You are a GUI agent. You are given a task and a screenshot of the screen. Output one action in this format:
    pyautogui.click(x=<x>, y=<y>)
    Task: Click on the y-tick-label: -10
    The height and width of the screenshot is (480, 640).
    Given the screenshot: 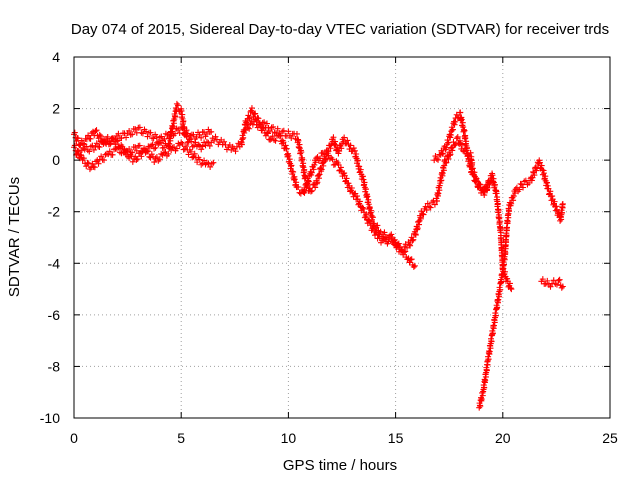 What is the action you would take?
    pyautogui.click(x=50, y=418)
    